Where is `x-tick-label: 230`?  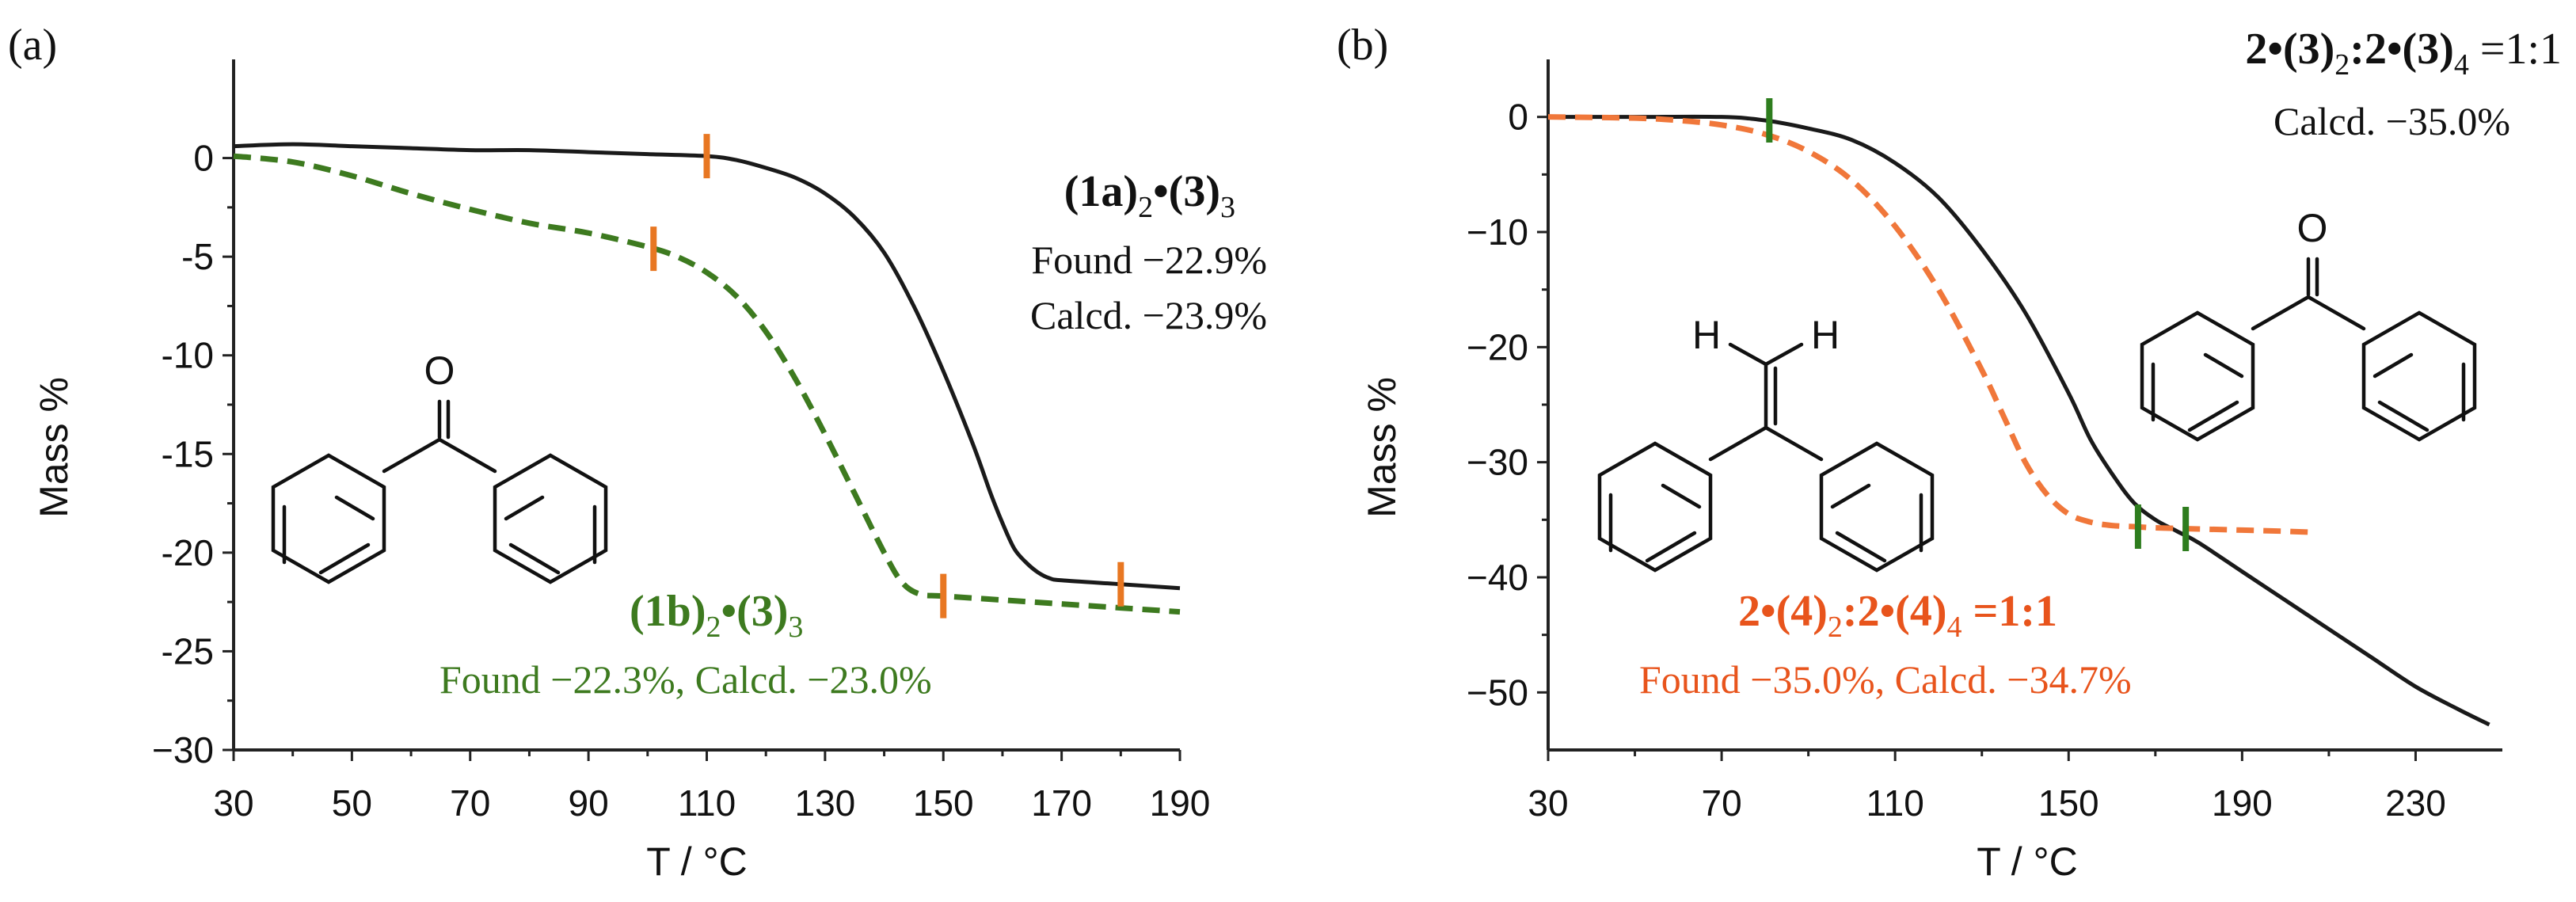
x-tick-label: 230 is located at coordinates (2415, 803).